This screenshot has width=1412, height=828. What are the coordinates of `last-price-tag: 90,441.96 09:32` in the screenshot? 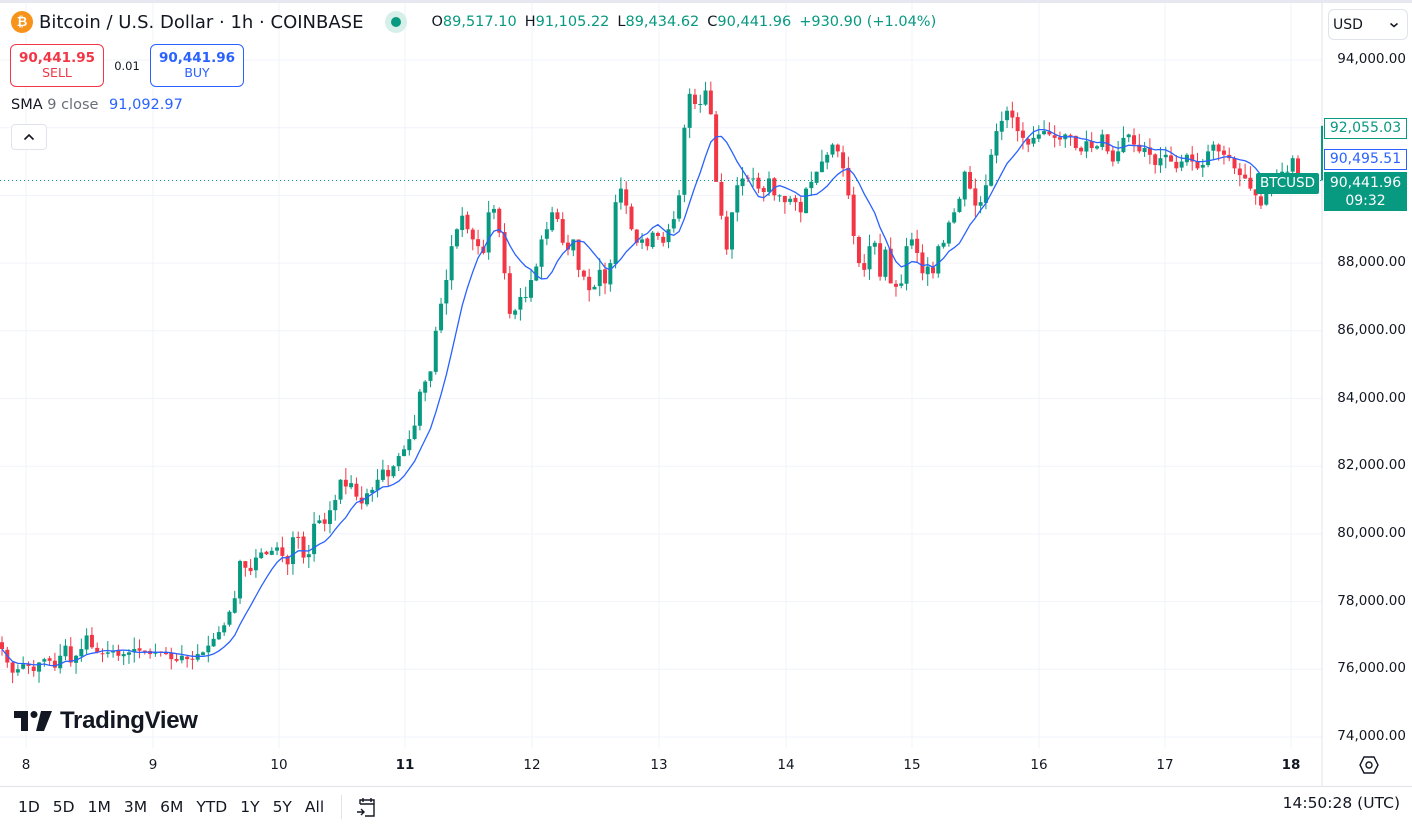 It's located at (1365, 191).